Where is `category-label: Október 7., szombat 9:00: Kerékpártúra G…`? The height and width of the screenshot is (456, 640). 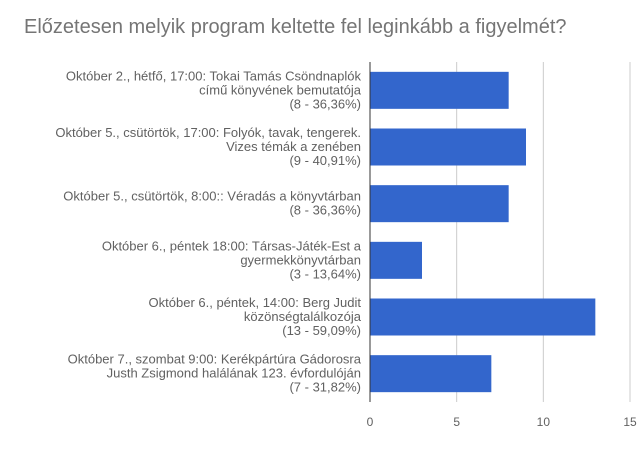 category-label: Október 7., szombat 9:00: Kerékpártúra G… is located at coordinates (215, 359).